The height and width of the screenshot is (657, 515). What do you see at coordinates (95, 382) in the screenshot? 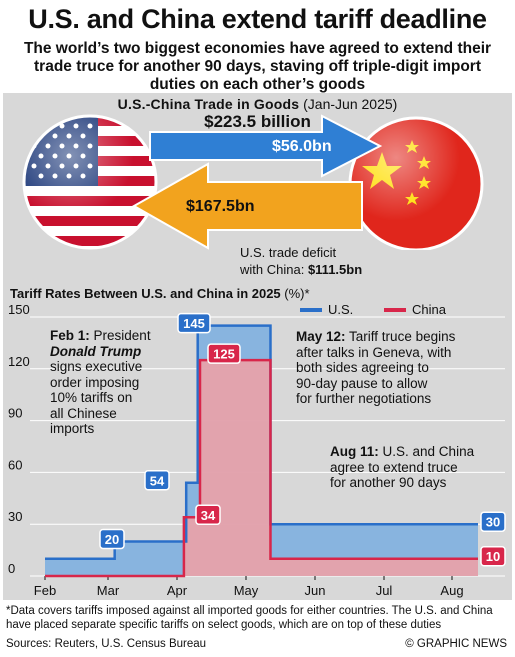
I see `feb1-line2: order imposing` at bounding box center [95, 382].